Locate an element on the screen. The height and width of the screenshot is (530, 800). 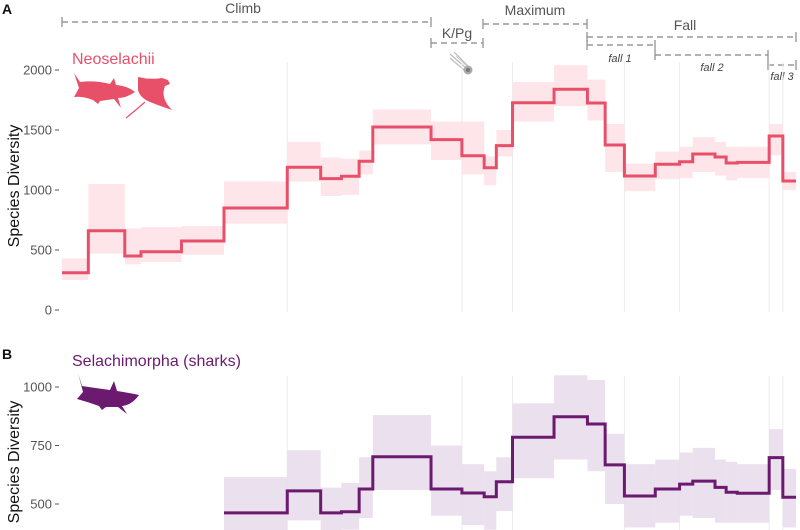
annotation-maximum: Maximum is located at coordinates (535, 10).